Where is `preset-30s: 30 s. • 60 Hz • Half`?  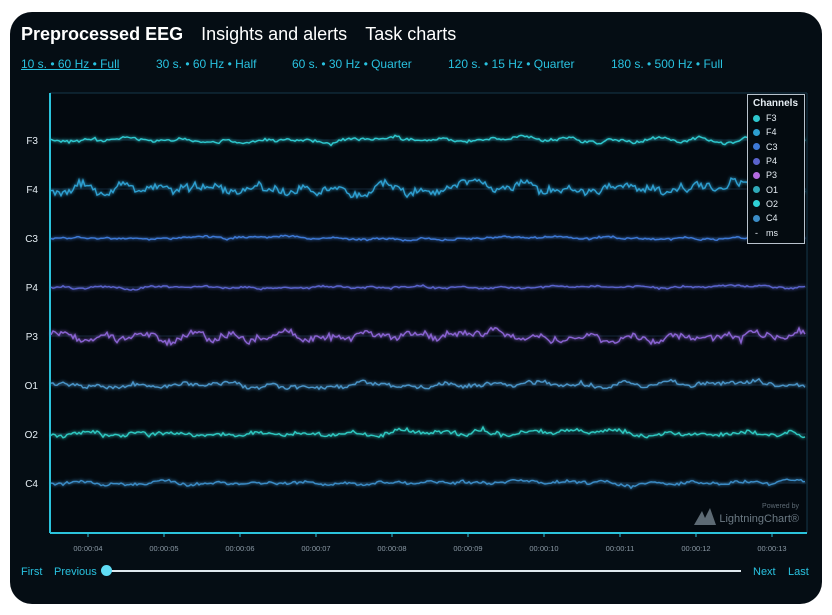
preset-30s: 30 s. • 60 Hz • Half is located at coordinates (206, 64).